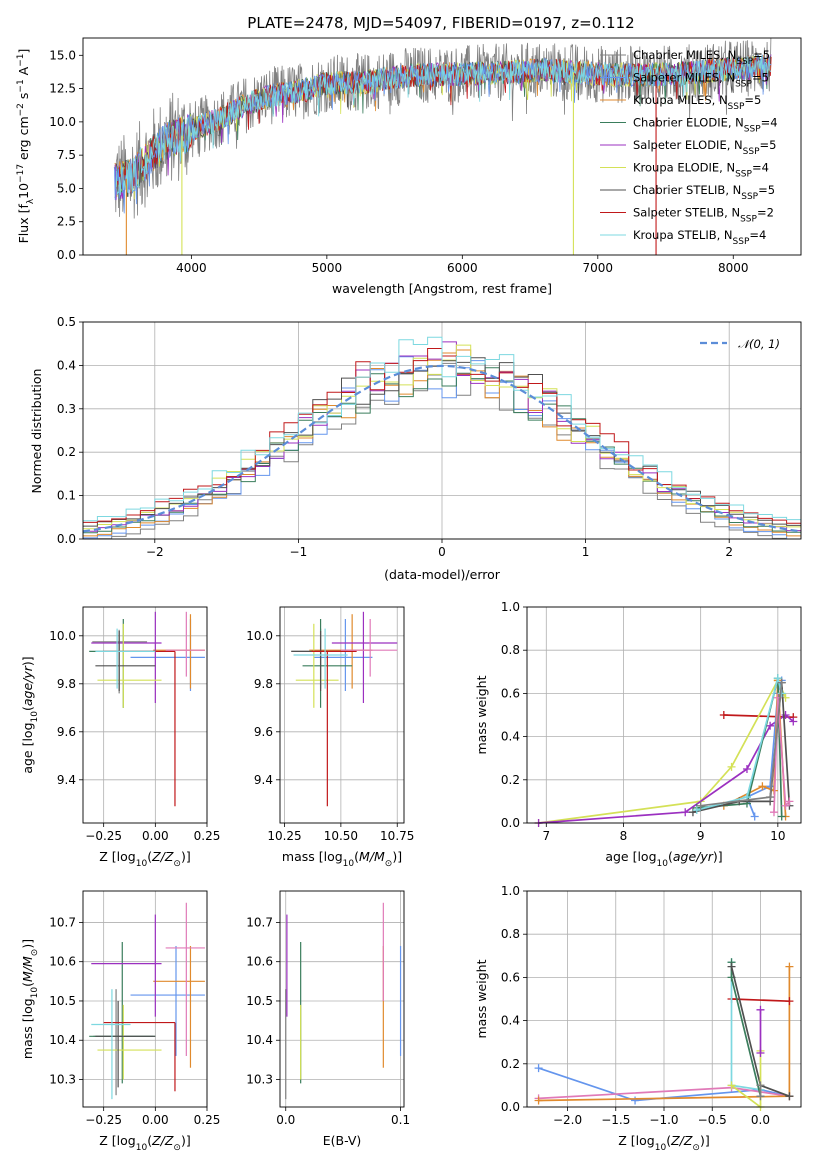  I want to click on x-tick-label: 0.25, so click(207, 1120).